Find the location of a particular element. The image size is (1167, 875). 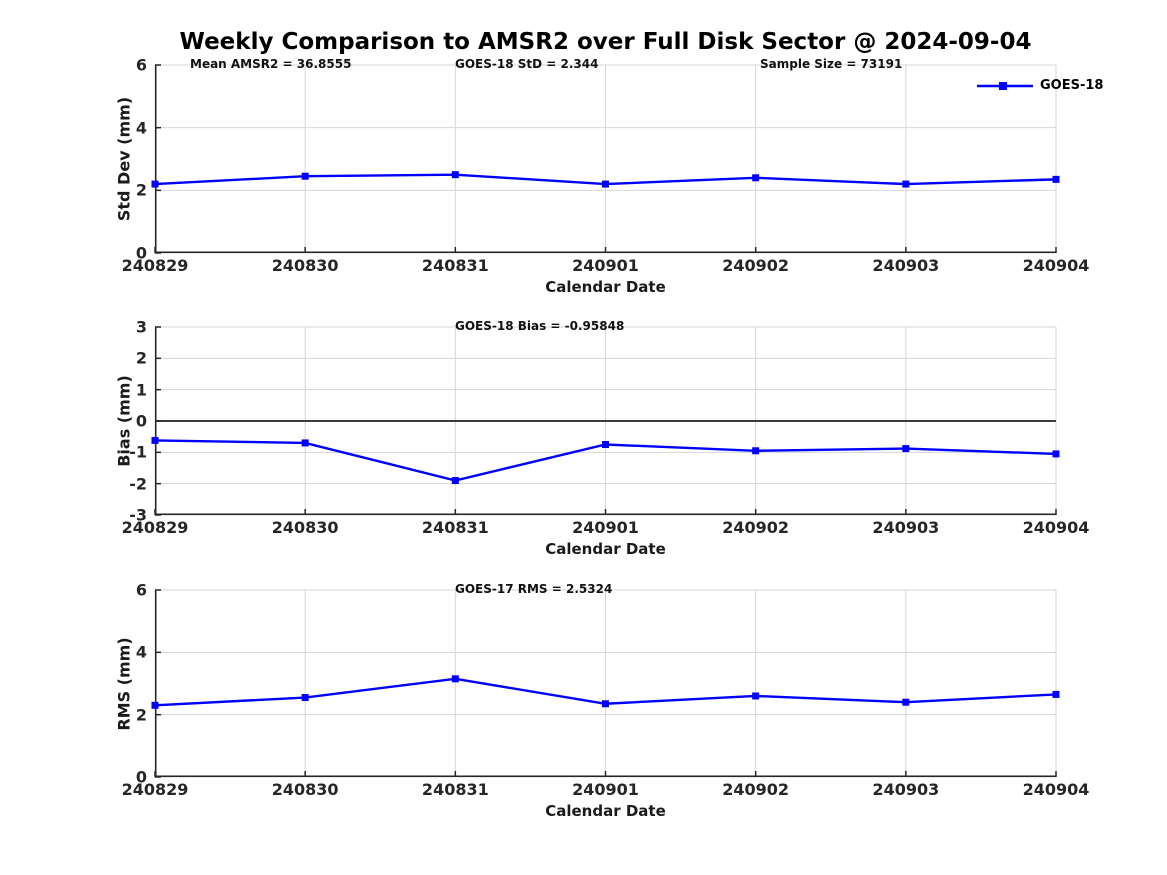

legend-marker is located at coordinates (1003, 85).